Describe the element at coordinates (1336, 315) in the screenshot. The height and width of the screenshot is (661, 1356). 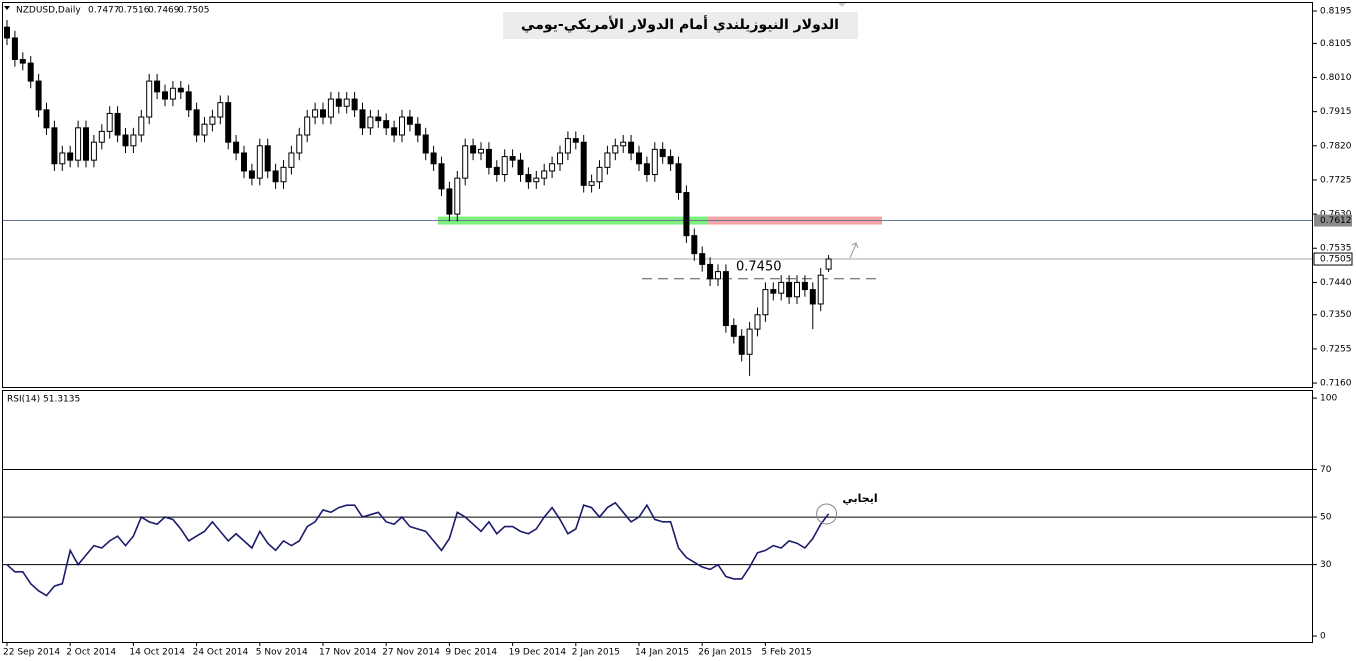
I see `y-tick-label: 0.7350` at that location.